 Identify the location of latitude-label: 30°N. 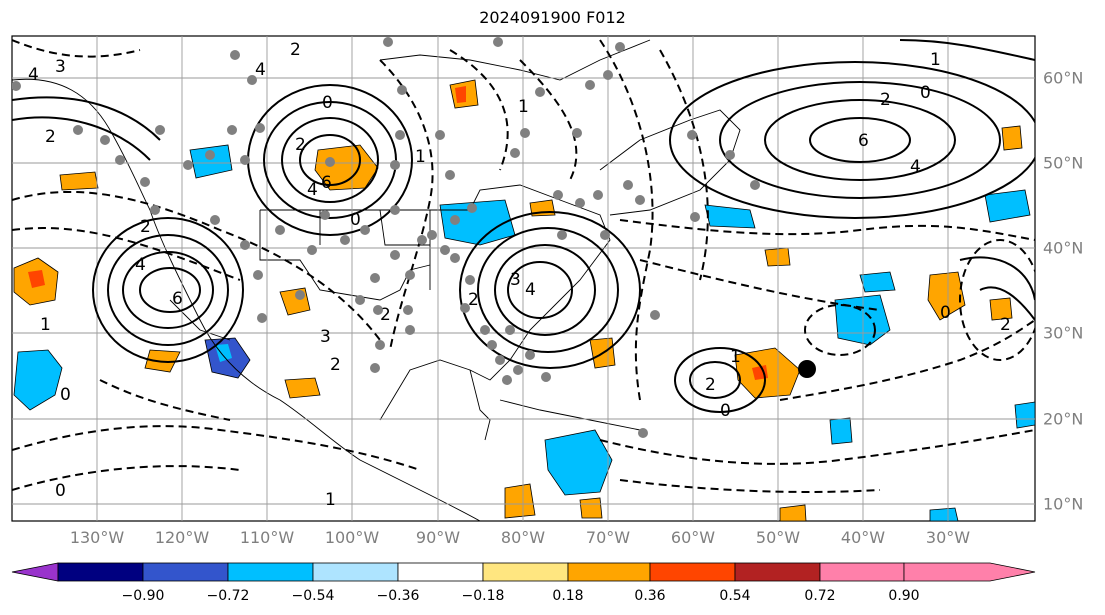
(1063, 333).